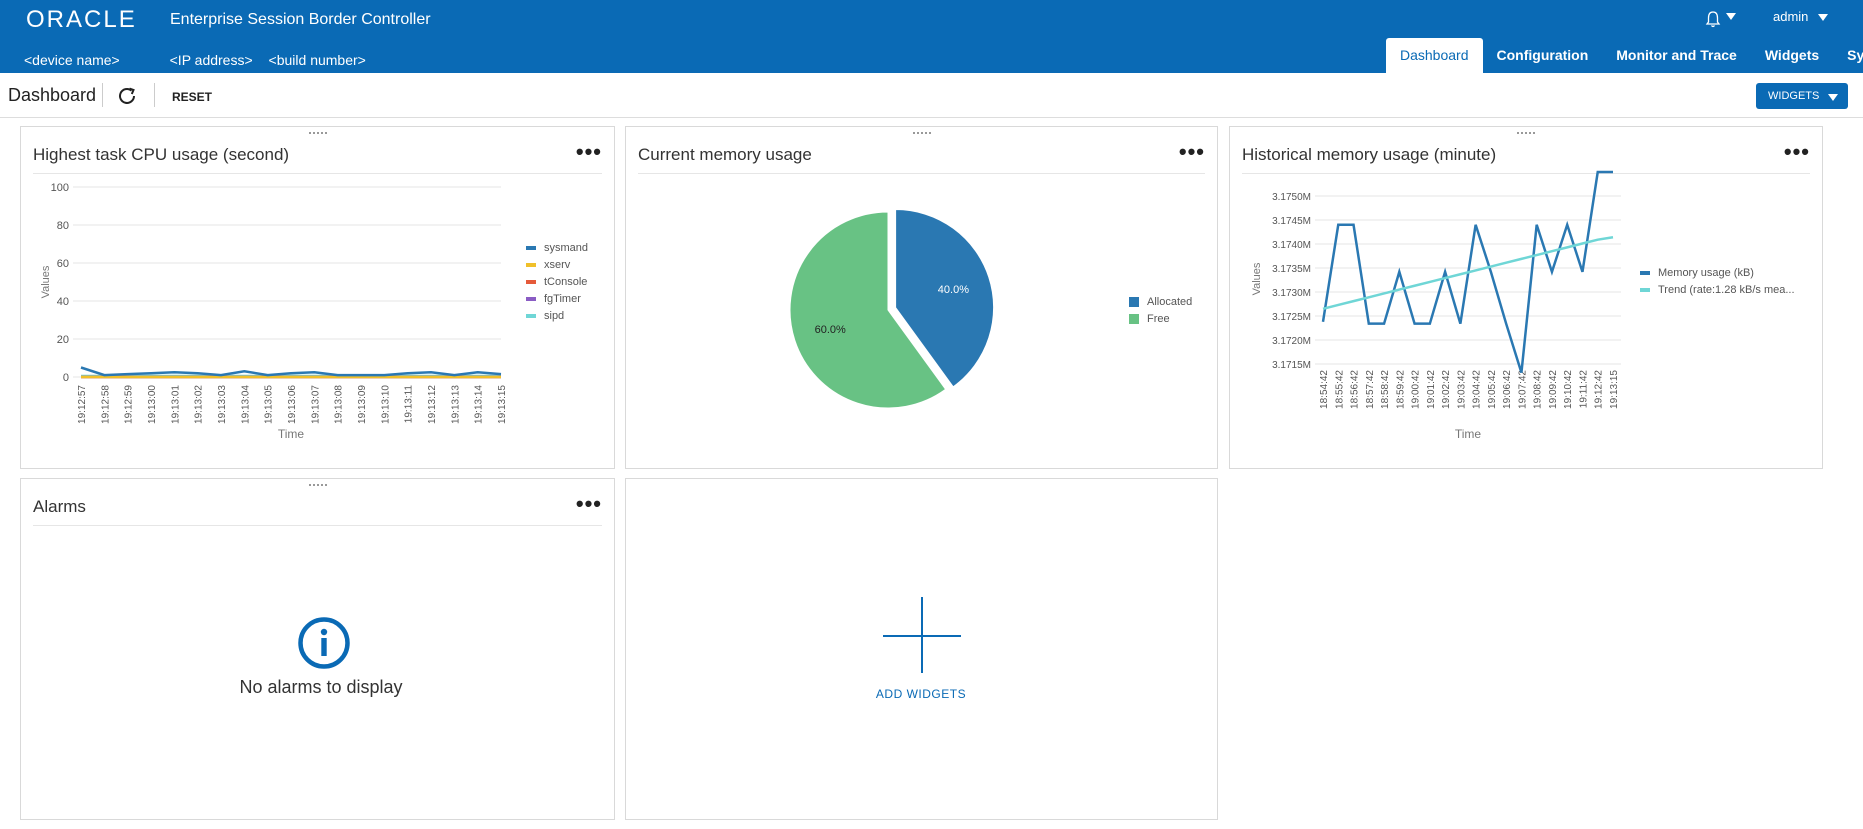 The width and height of the screenshot is (1863, 829). What do you see at coordinates (269, 404) in the screenshot?
I see `x-tick-label: 19:13:05` at bounding box center [269, 404].